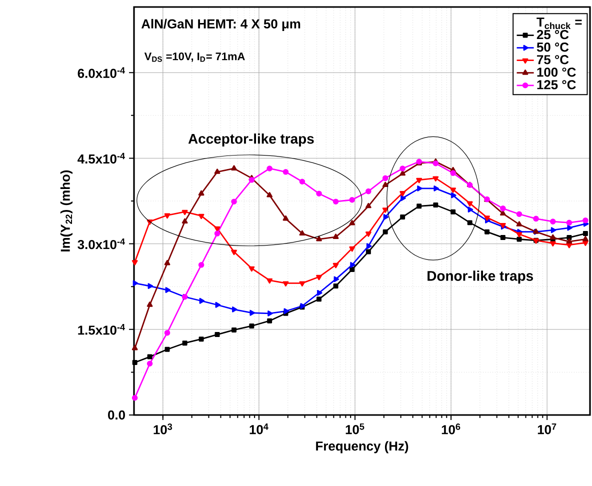 This screenshot has height=486, width=592. Describe the element at coordinates (547, 429) in the screenshot. I see `x-tick-label: 10$^{7}$` at that location.